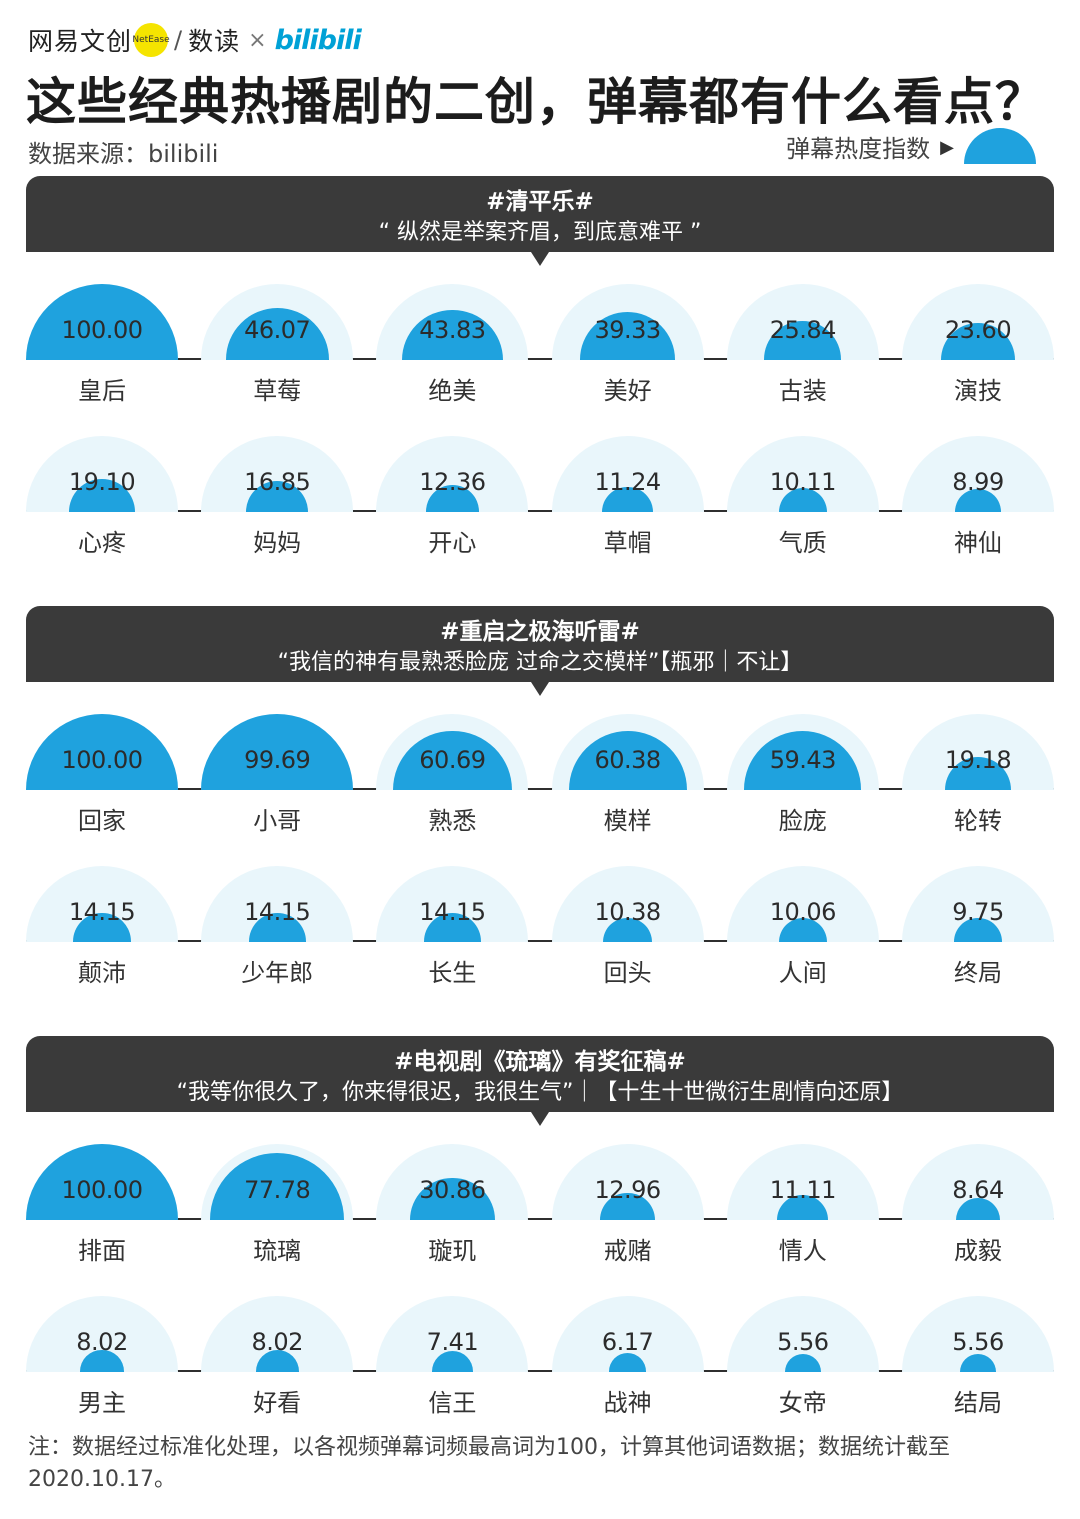 The height and width of the screenshot is (1519, 1080). Describe the element at coordinates (277, 821) in the screenshot. I see `category-label: 小哥` at that location.